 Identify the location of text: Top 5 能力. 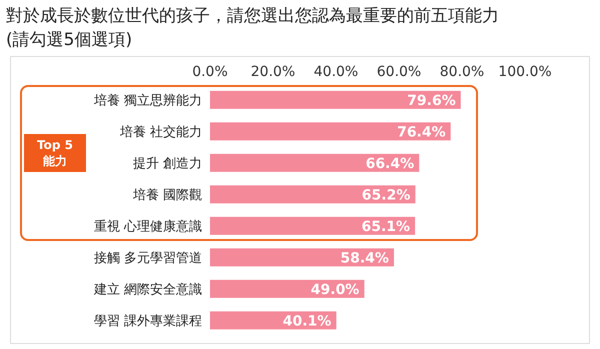
(55, 153).